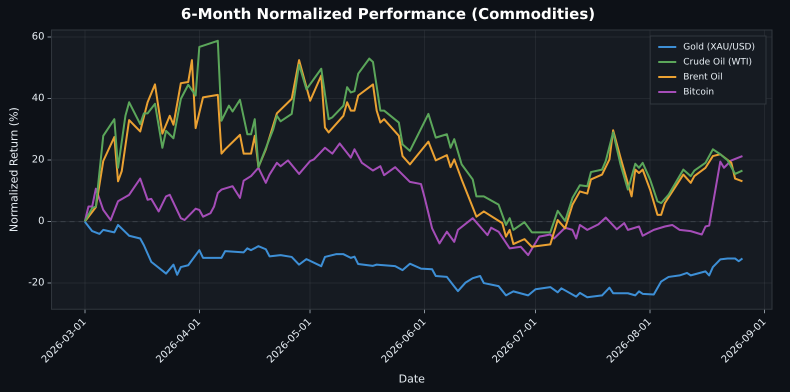 The height and width of the screenshot is (392, 790). Describe the element at coordinates (703, 77) in the screenshot. I see `legend-label: Brent Oil` at that location.